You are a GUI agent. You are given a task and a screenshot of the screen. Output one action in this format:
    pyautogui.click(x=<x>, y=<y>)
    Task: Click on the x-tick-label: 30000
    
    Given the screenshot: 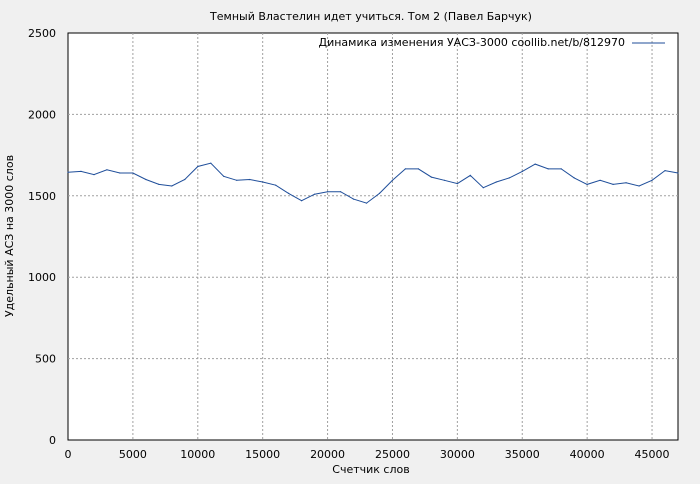 What is the action you would take?
    pyautogui.click(x=457, y=454)
    